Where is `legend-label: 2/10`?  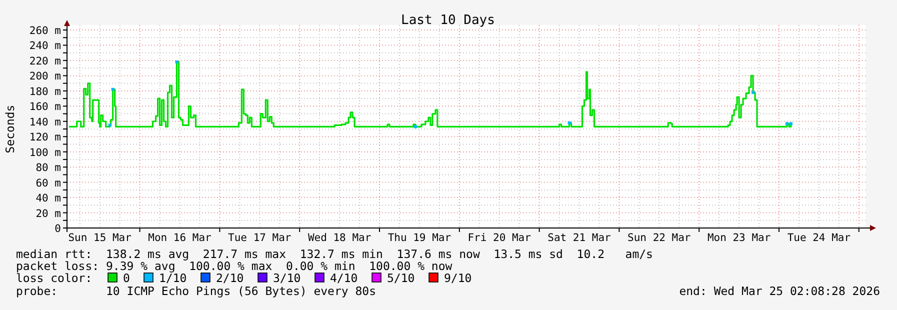
legend-label: 2/10 is located at coordinates (230, 278).